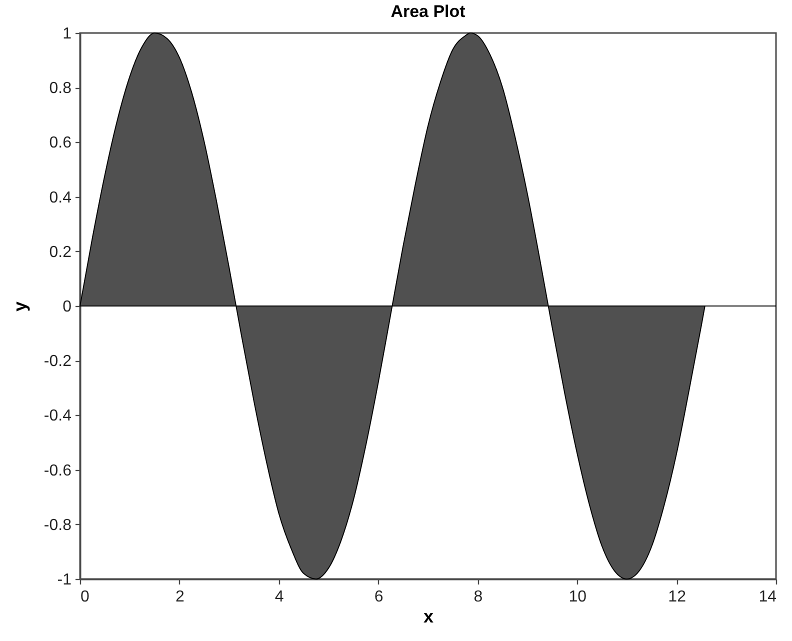  I want to click on y-tick-label: 0.2, so click(60, 252).